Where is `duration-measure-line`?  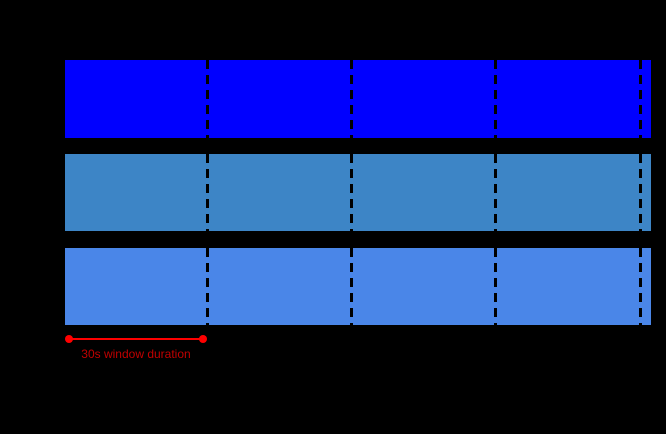
duration-measure-line is located at coordinates (136, 339).